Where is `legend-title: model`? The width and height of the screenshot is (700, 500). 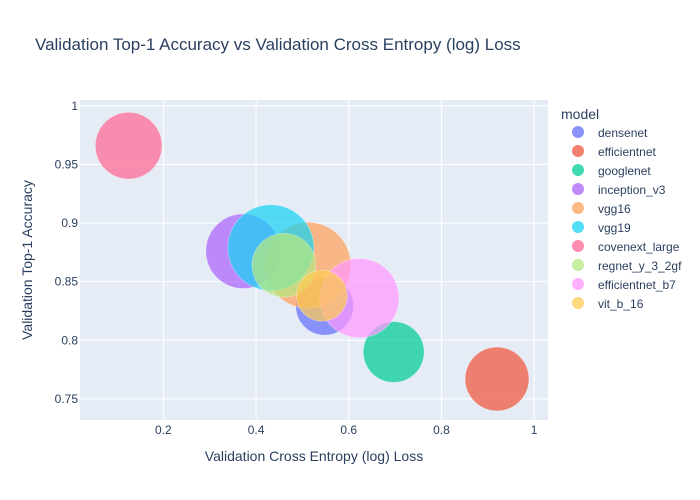 legend-title: model is located at coordinates (580, 114).